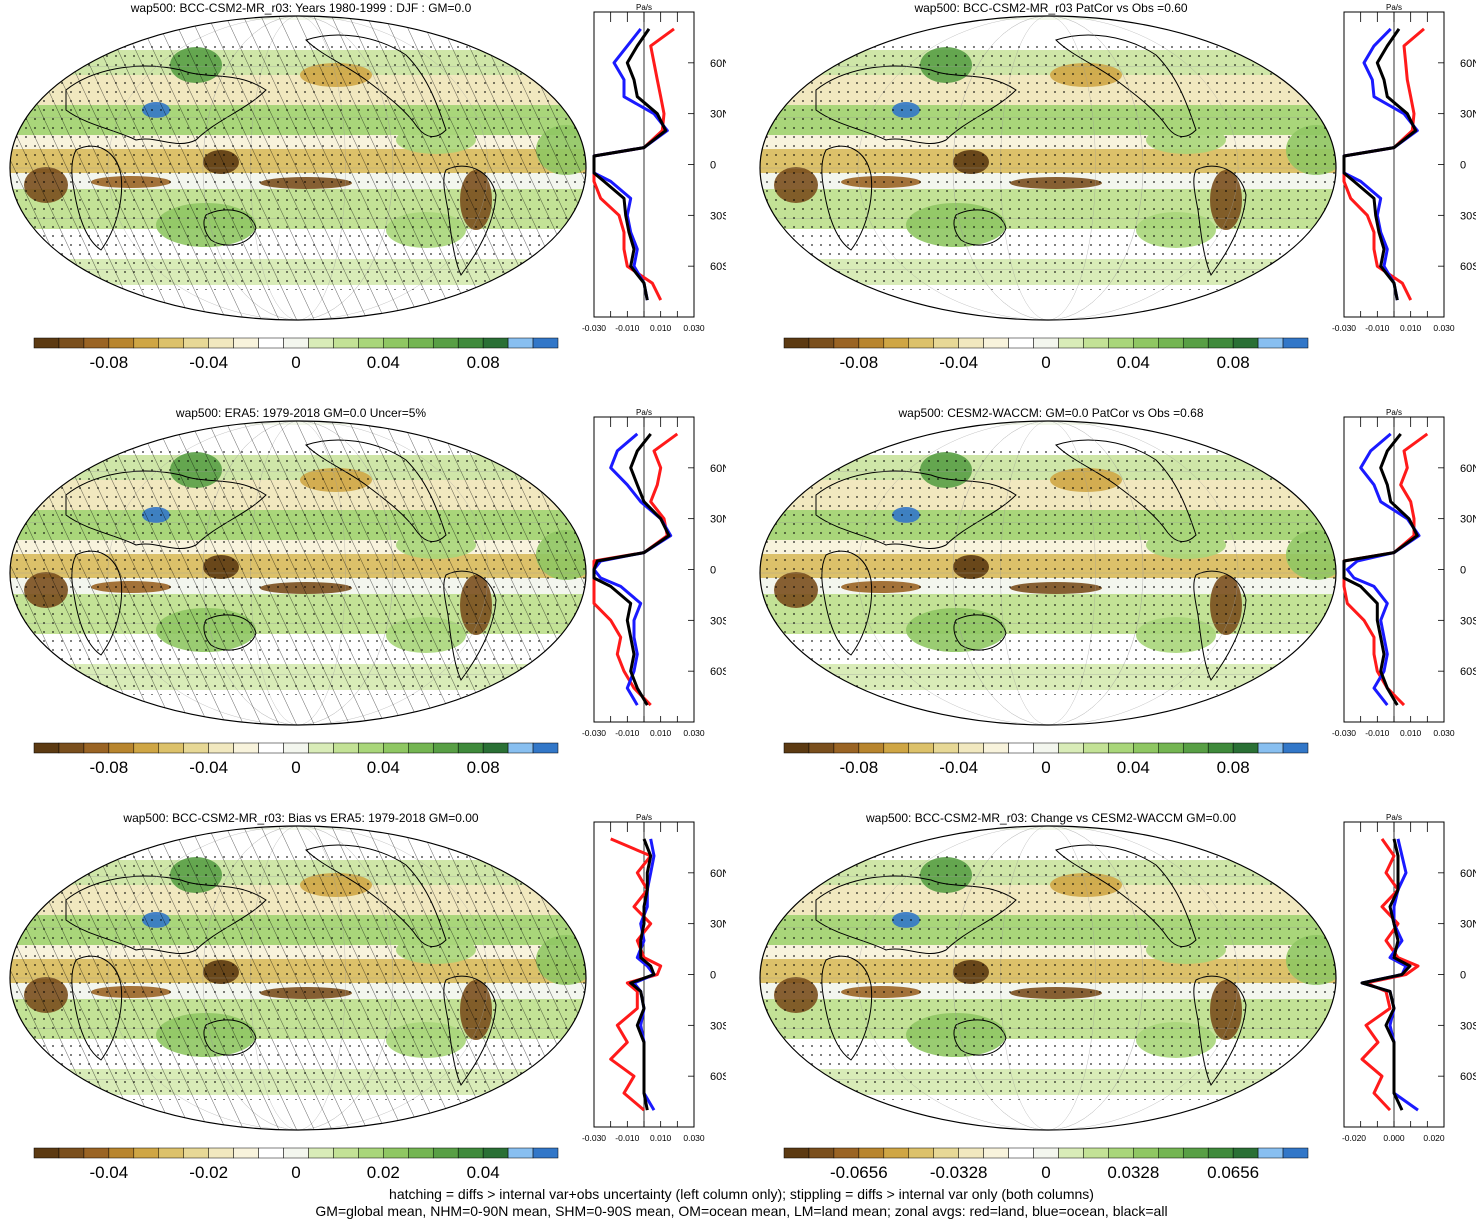 The width and height of the screenshot is (1483, 1220). Describe the element at coordinates (1377, 733) in the screenshot. I see `zonal-x-tick-label: -0.010` at that location.